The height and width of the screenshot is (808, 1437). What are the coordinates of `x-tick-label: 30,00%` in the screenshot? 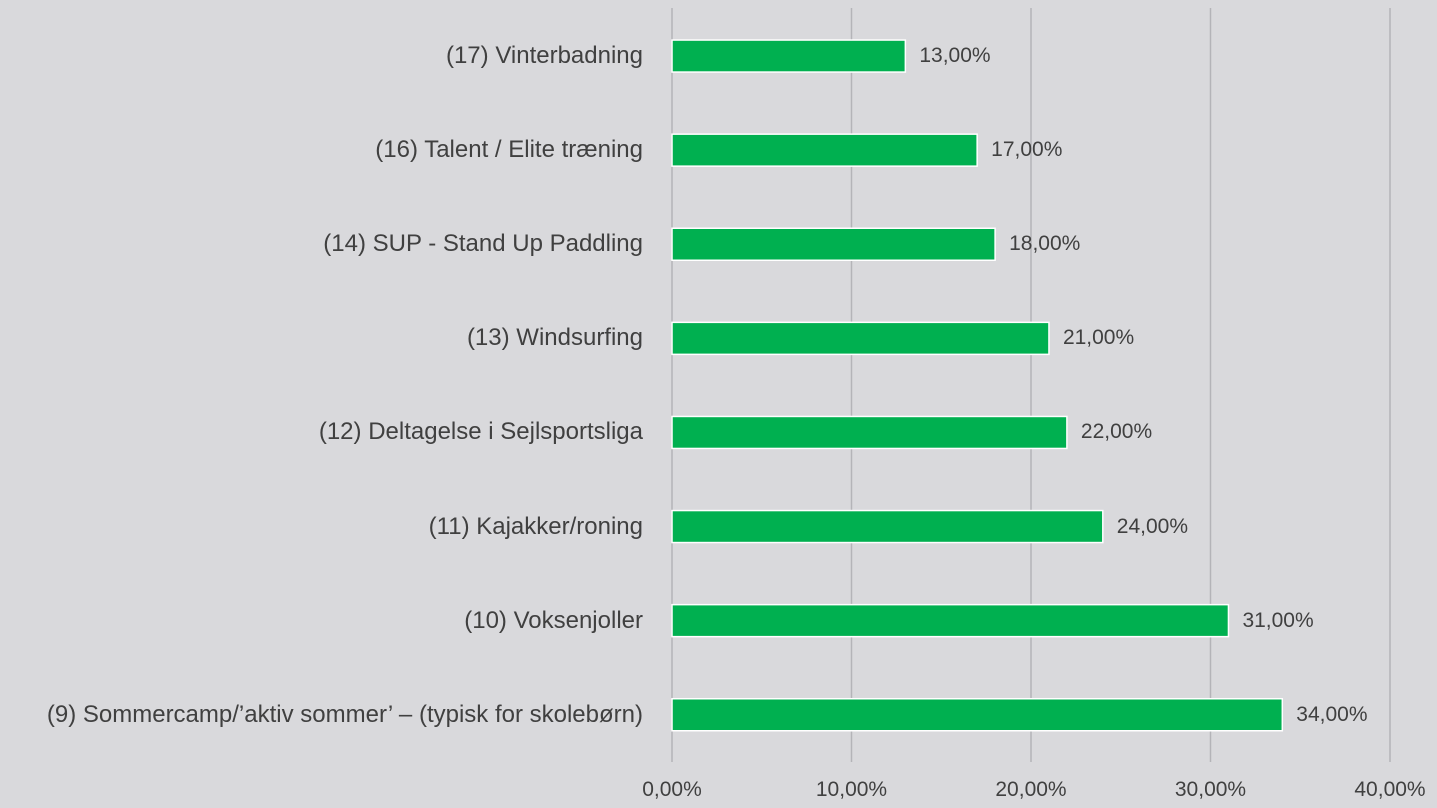 It's located at (1210, 789).